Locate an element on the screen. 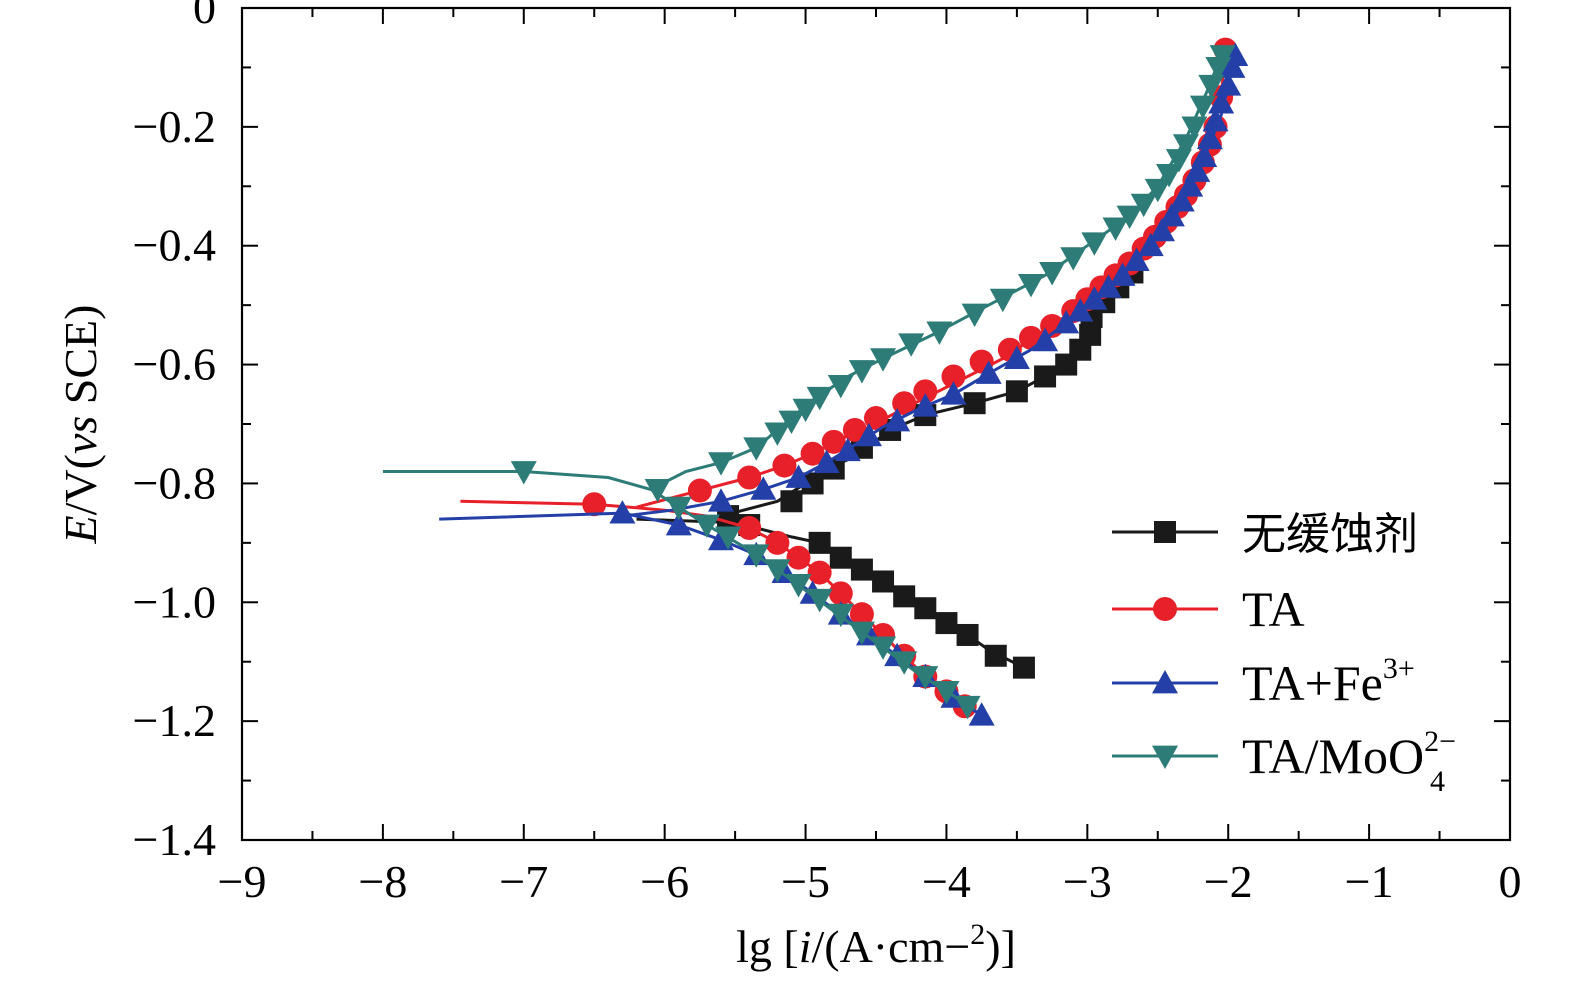 The width and height of the screenshot is (1575, 984). legend-item: TA/MoO2− 4 is located at coordinates (1284, 761).